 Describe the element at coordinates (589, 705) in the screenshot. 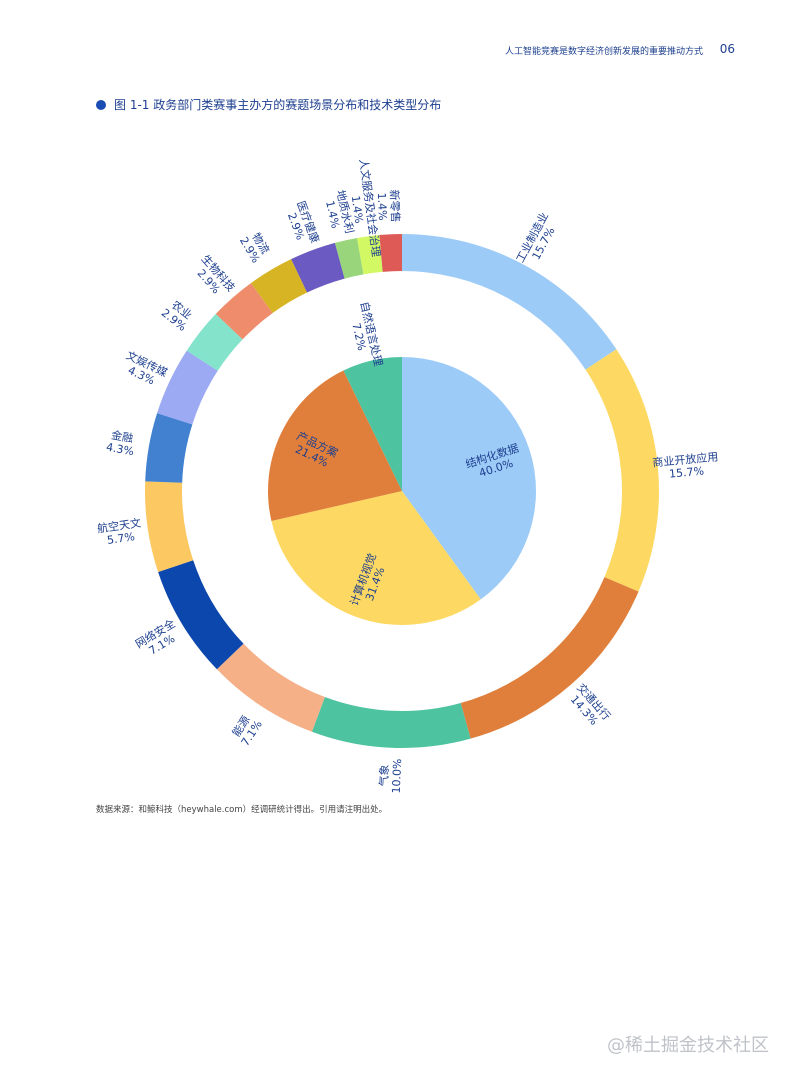

I see `outer-ring-label-2: 交通出行14.3%` at that location.